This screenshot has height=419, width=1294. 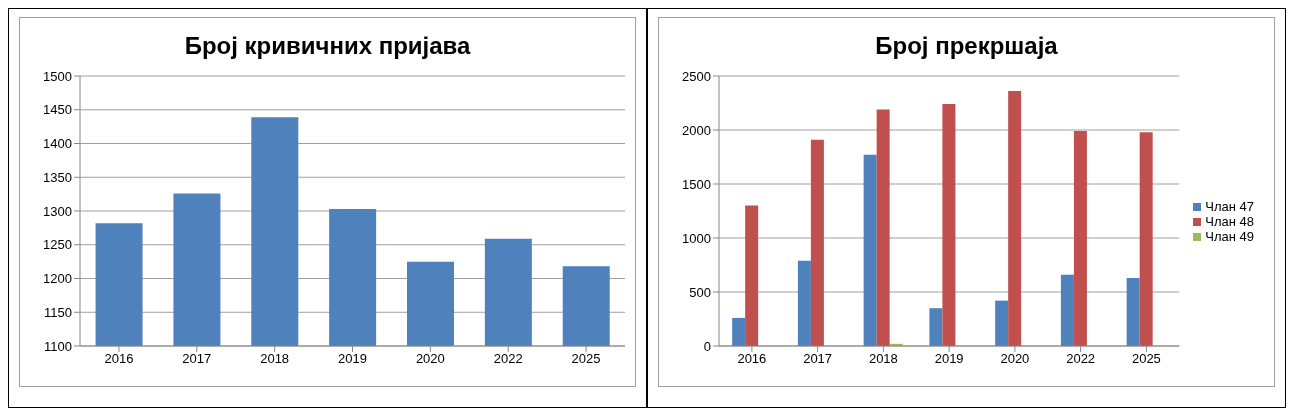 I want to click on y-tick-label: 1100, so click(x=58, y=346).